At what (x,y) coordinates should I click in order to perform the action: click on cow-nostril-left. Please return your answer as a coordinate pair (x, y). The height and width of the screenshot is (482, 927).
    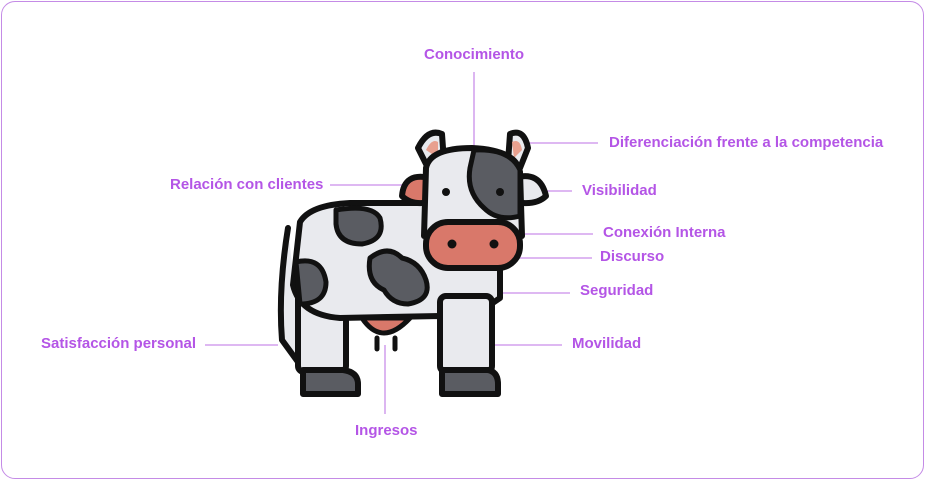
    Looking at the image, I should click on (452, 244).